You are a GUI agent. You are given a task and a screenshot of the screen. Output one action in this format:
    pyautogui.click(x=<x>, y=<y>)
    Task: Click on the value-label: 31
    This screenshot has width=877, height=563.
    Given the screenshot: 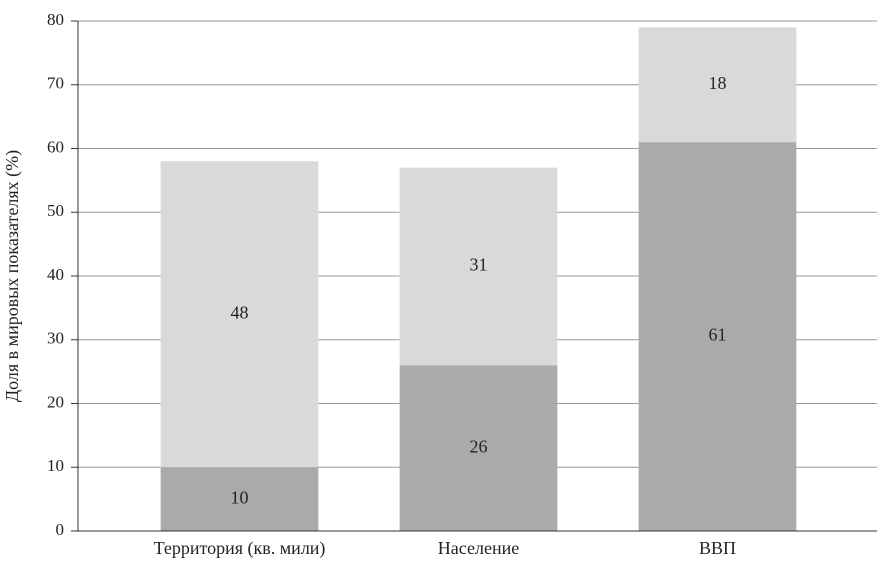 What is the action you would take?
    pyautogui.click(x=479, y=265)
    